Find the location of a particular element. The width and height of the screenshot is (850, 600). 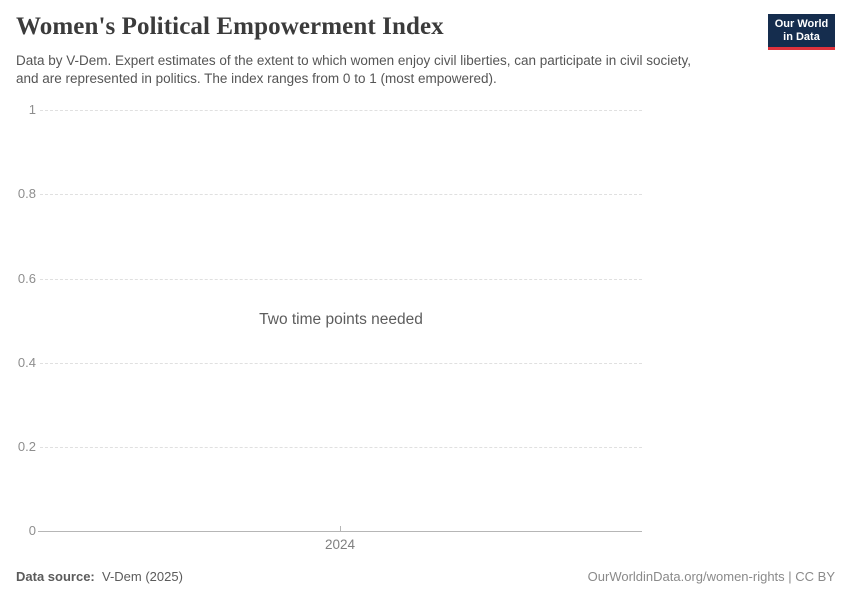

y-axis-tick-label: 0.8 is located at coordinates (26, 193).